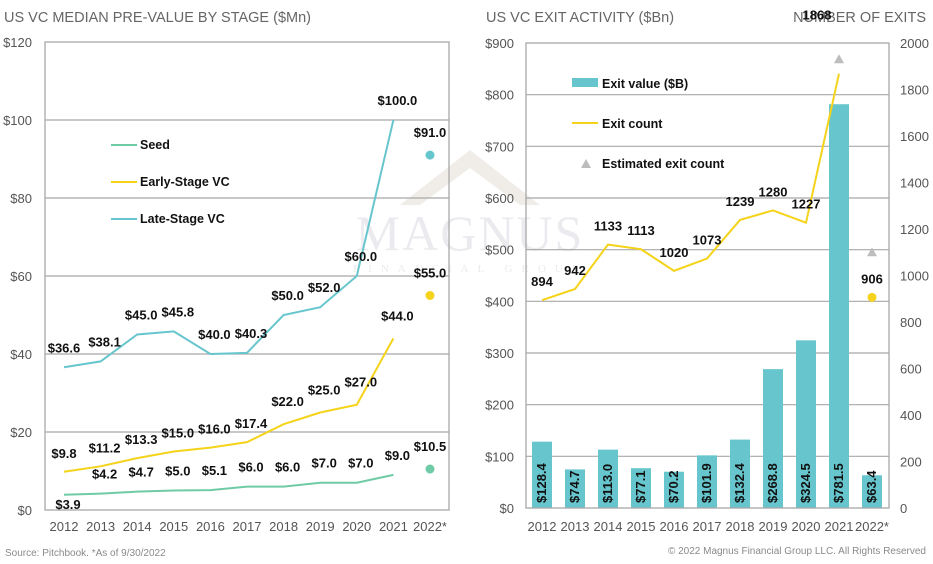  Describe the element at coordinates (914, 183) in the screenshot. I see `y2-tick-label: 1400` at that location.